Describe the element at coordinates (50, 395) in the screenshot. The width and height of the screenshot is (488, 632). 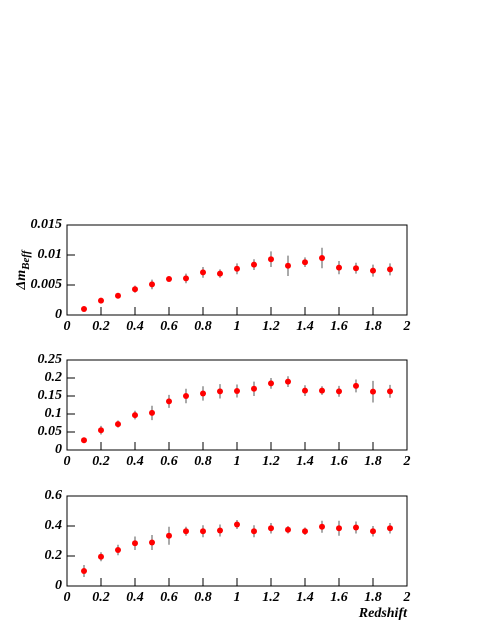
I see `y-tick-label: 0.15` at that location.